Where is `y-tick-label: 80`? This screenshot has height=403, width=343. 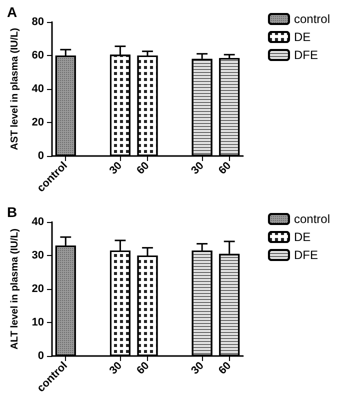
y-tick-label: 80 is located at coordinates (38, 22).